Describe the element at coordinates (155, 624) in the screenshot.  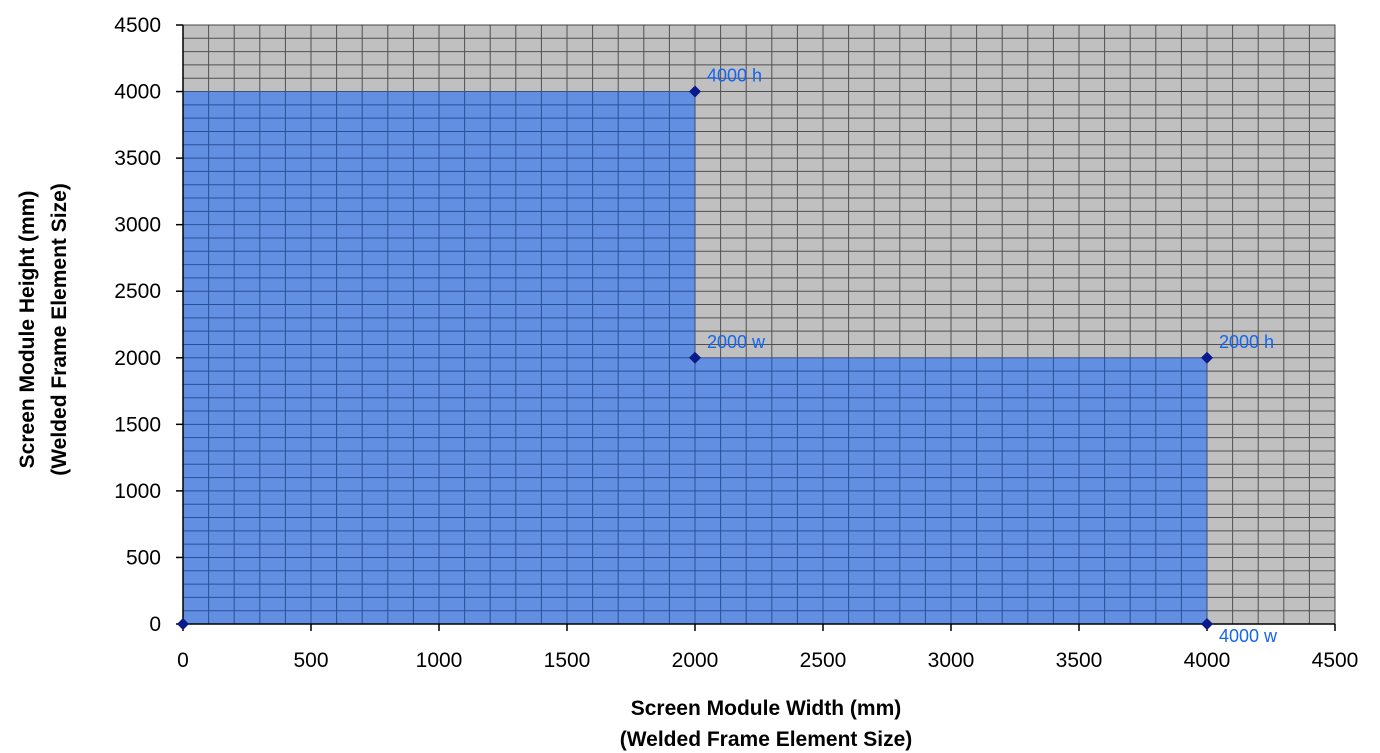
I see `y-tick-label: 0` at that location.